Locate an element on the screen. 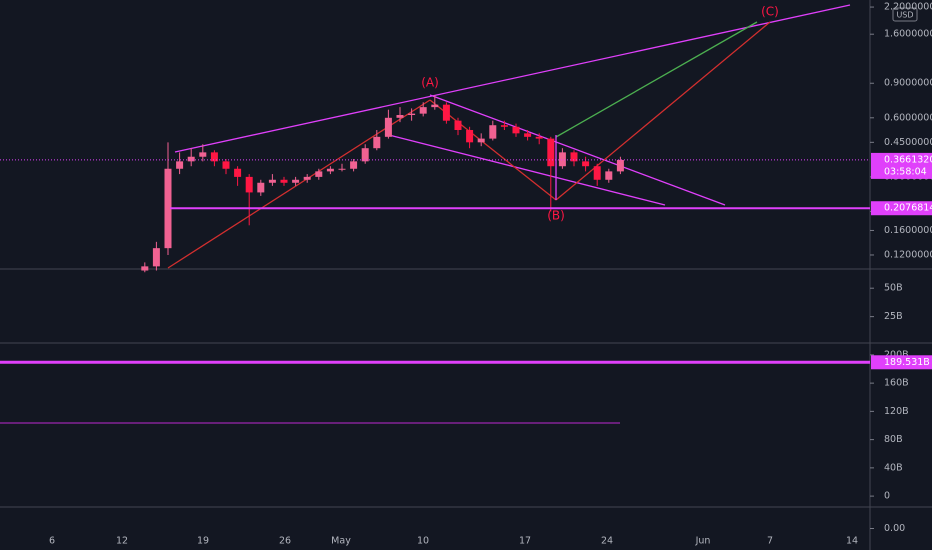 This screenshot has width=932, height=550. x-tick-label: 14 is located at coordinates (852, 541).